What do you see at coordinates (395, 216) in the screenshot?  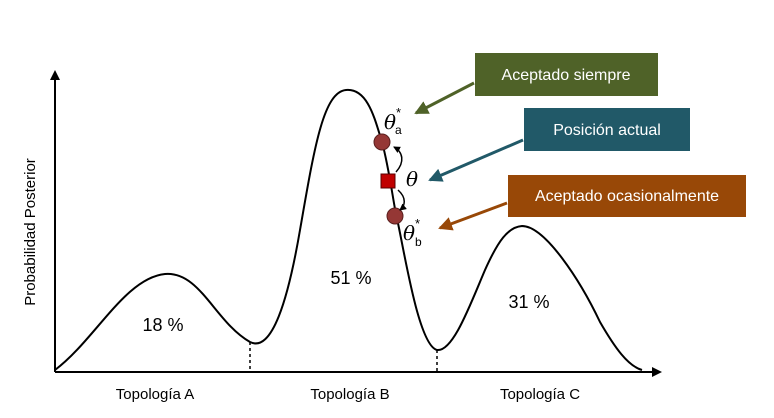 I see `proposal-point-b` at bounding box center [395, 216].